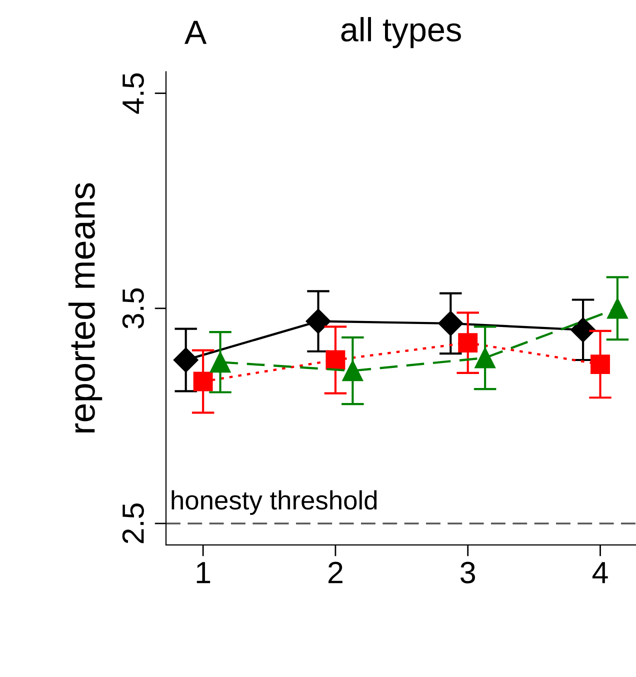 The width and height of the screenshot is (636, 677). Describe the element at coordinates (468, 573) in the screenshot. I see `x-tick-label: 3` at that location.